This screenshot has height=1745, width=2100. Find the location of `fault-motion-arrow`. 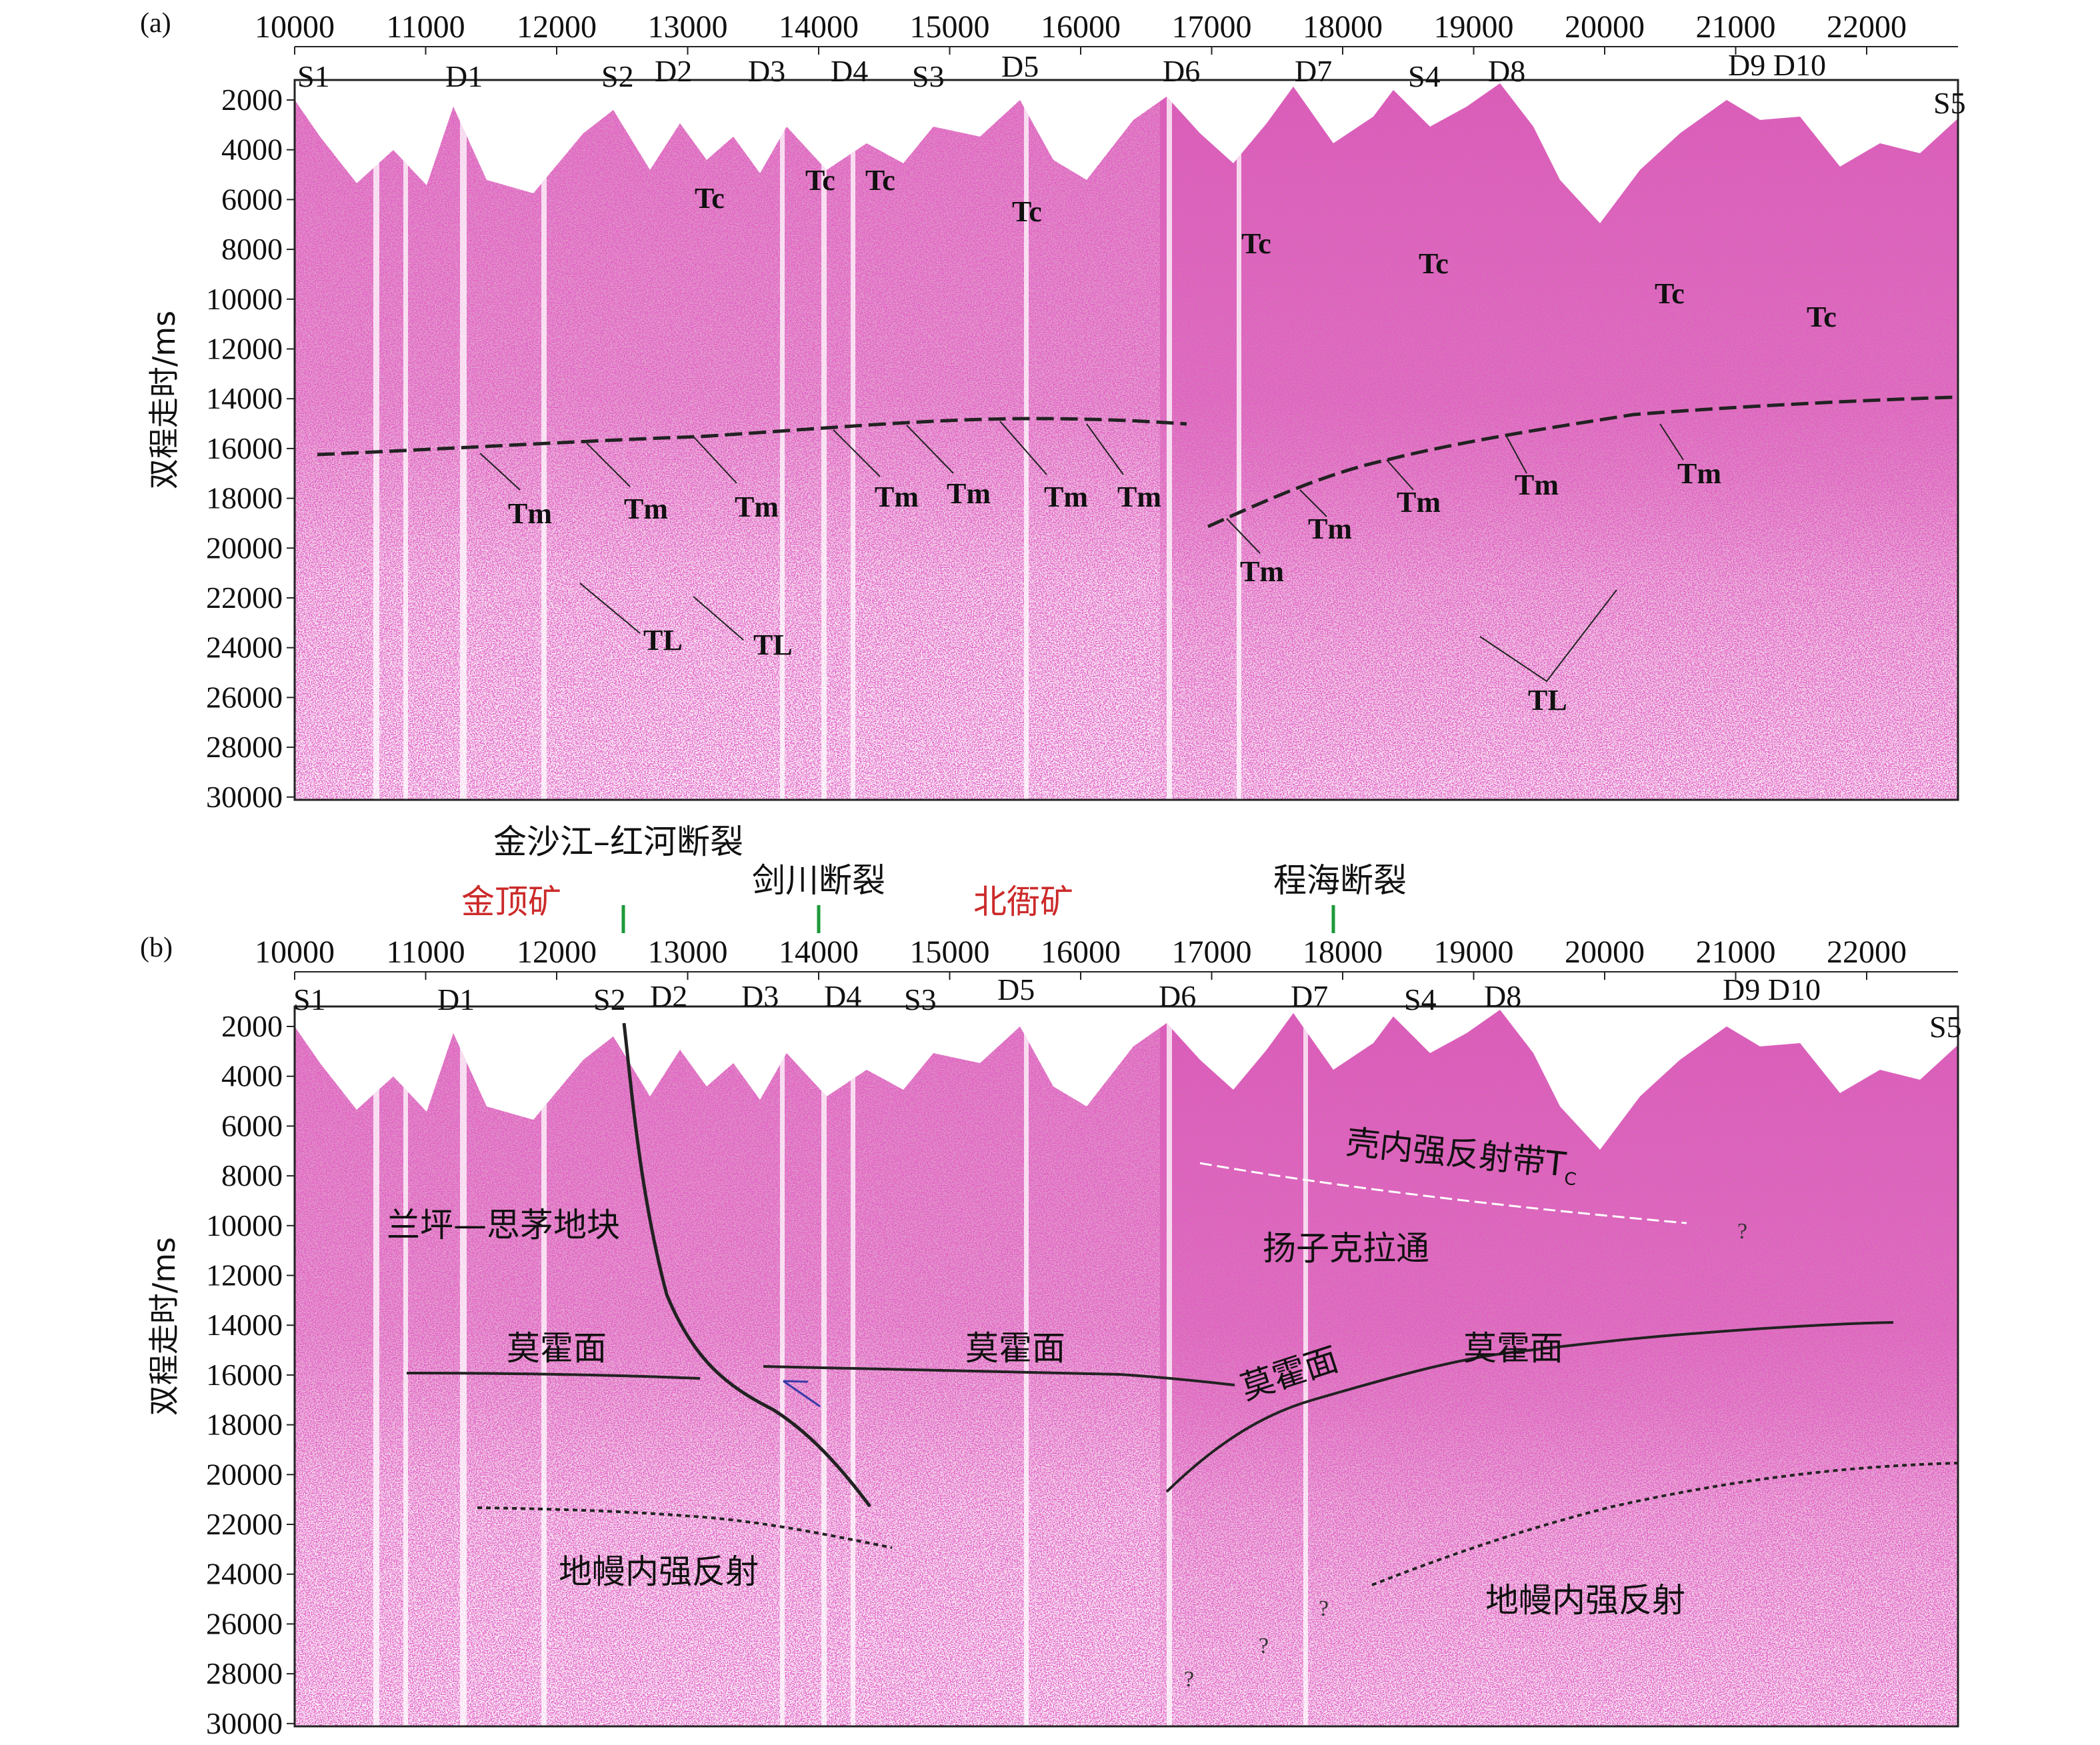

fault-motion-arrow is located at coordinates (802, 1394).